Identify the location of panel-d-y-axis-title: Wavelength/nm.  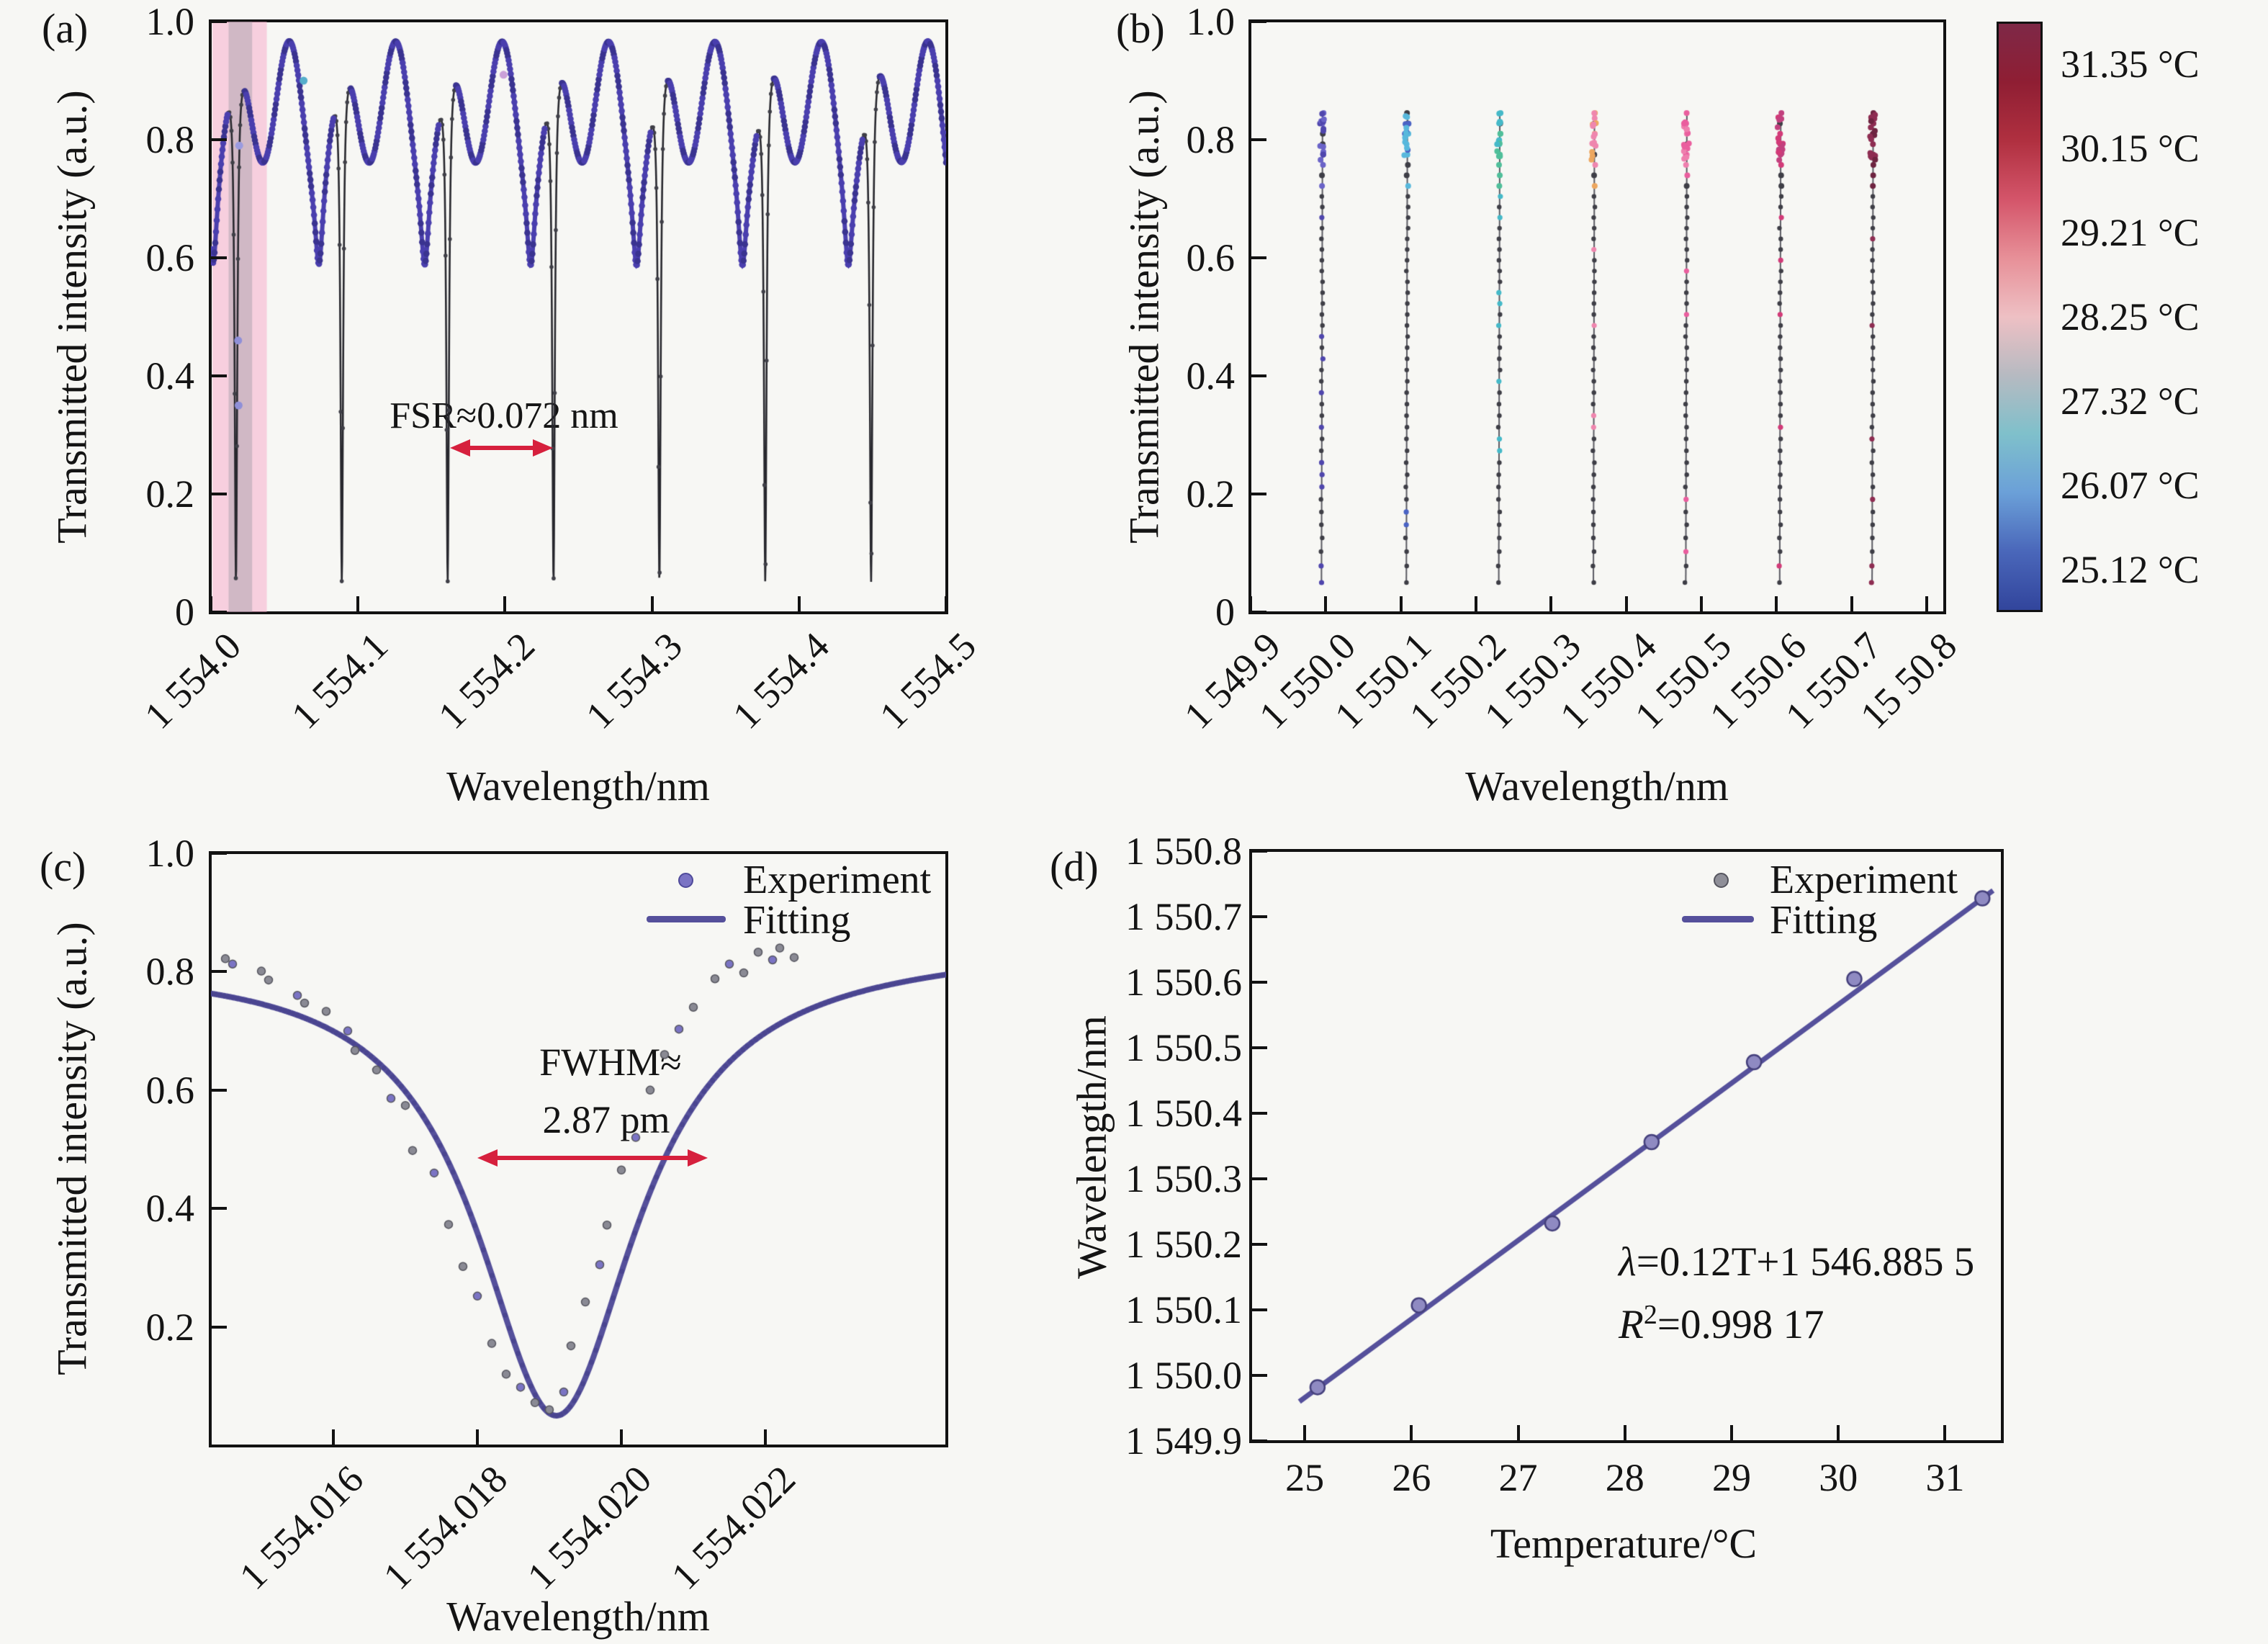
(1091, 1147).